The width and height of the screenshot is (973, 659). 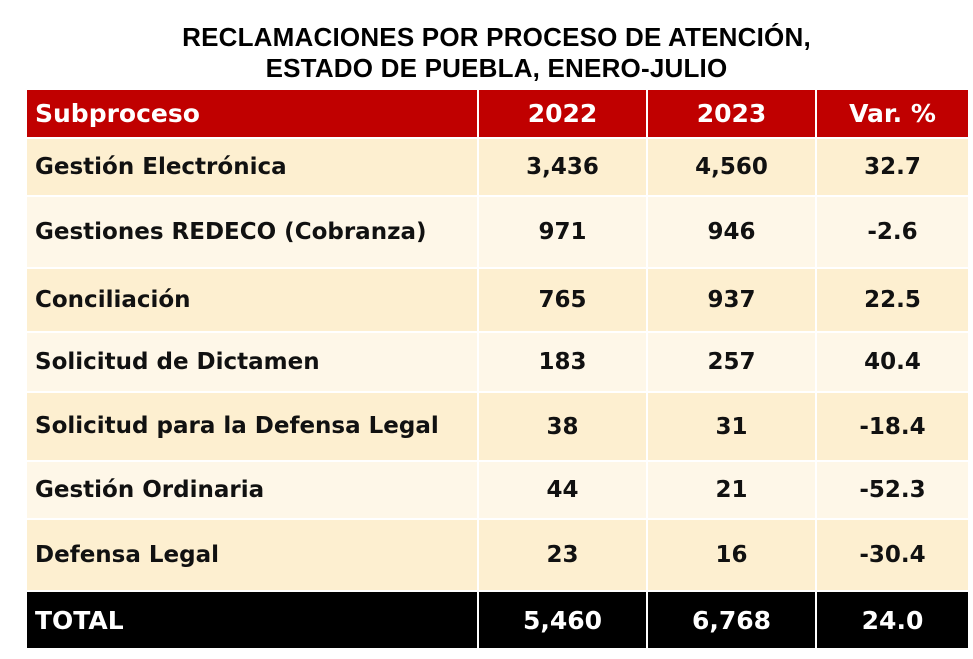 I want to click on cell-2022: 3,436, so click(x=562, y=167).